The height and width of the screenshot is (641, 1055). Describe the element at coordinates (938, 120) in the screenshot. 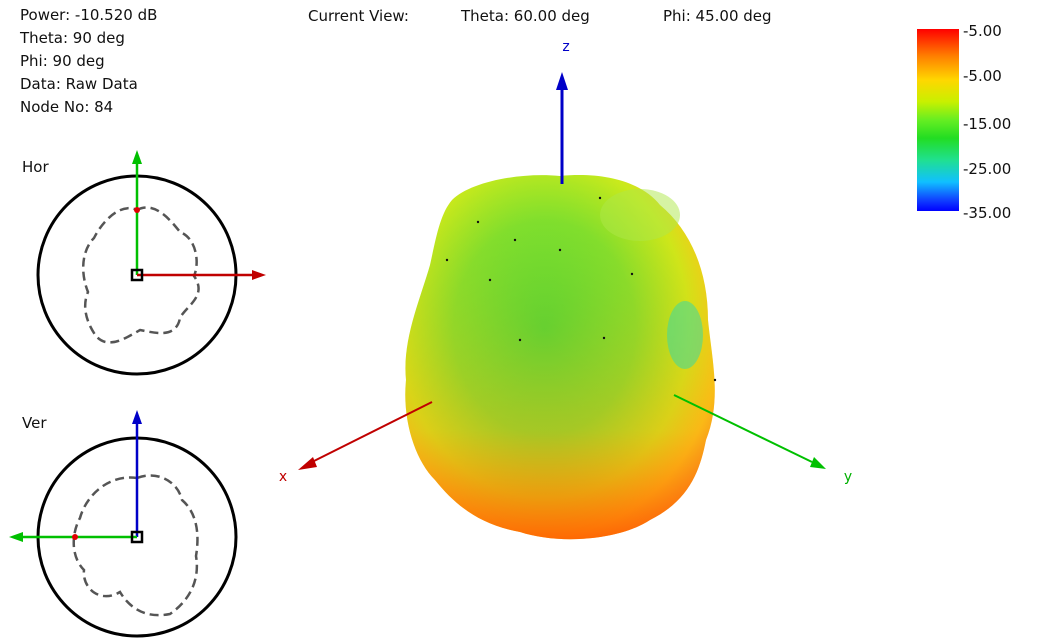

I see `color-scale-bar` at that location.